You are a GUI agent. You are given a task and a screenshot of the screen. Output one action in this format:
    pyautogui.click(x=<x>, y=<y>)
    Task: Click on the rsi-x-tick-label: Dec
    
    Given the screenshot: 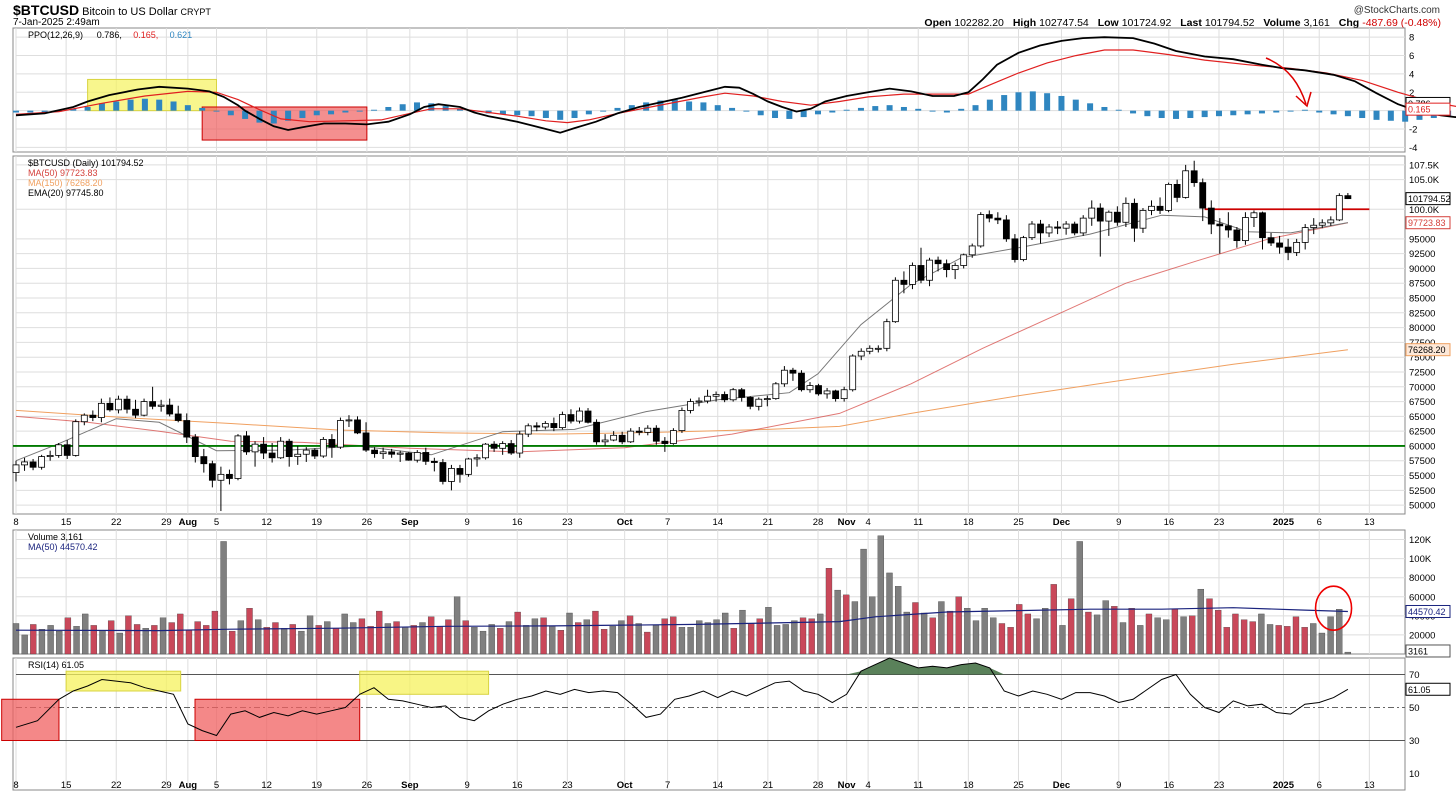 What is the action you would take?
    pyautogui.click(x=1061, y=785)
    